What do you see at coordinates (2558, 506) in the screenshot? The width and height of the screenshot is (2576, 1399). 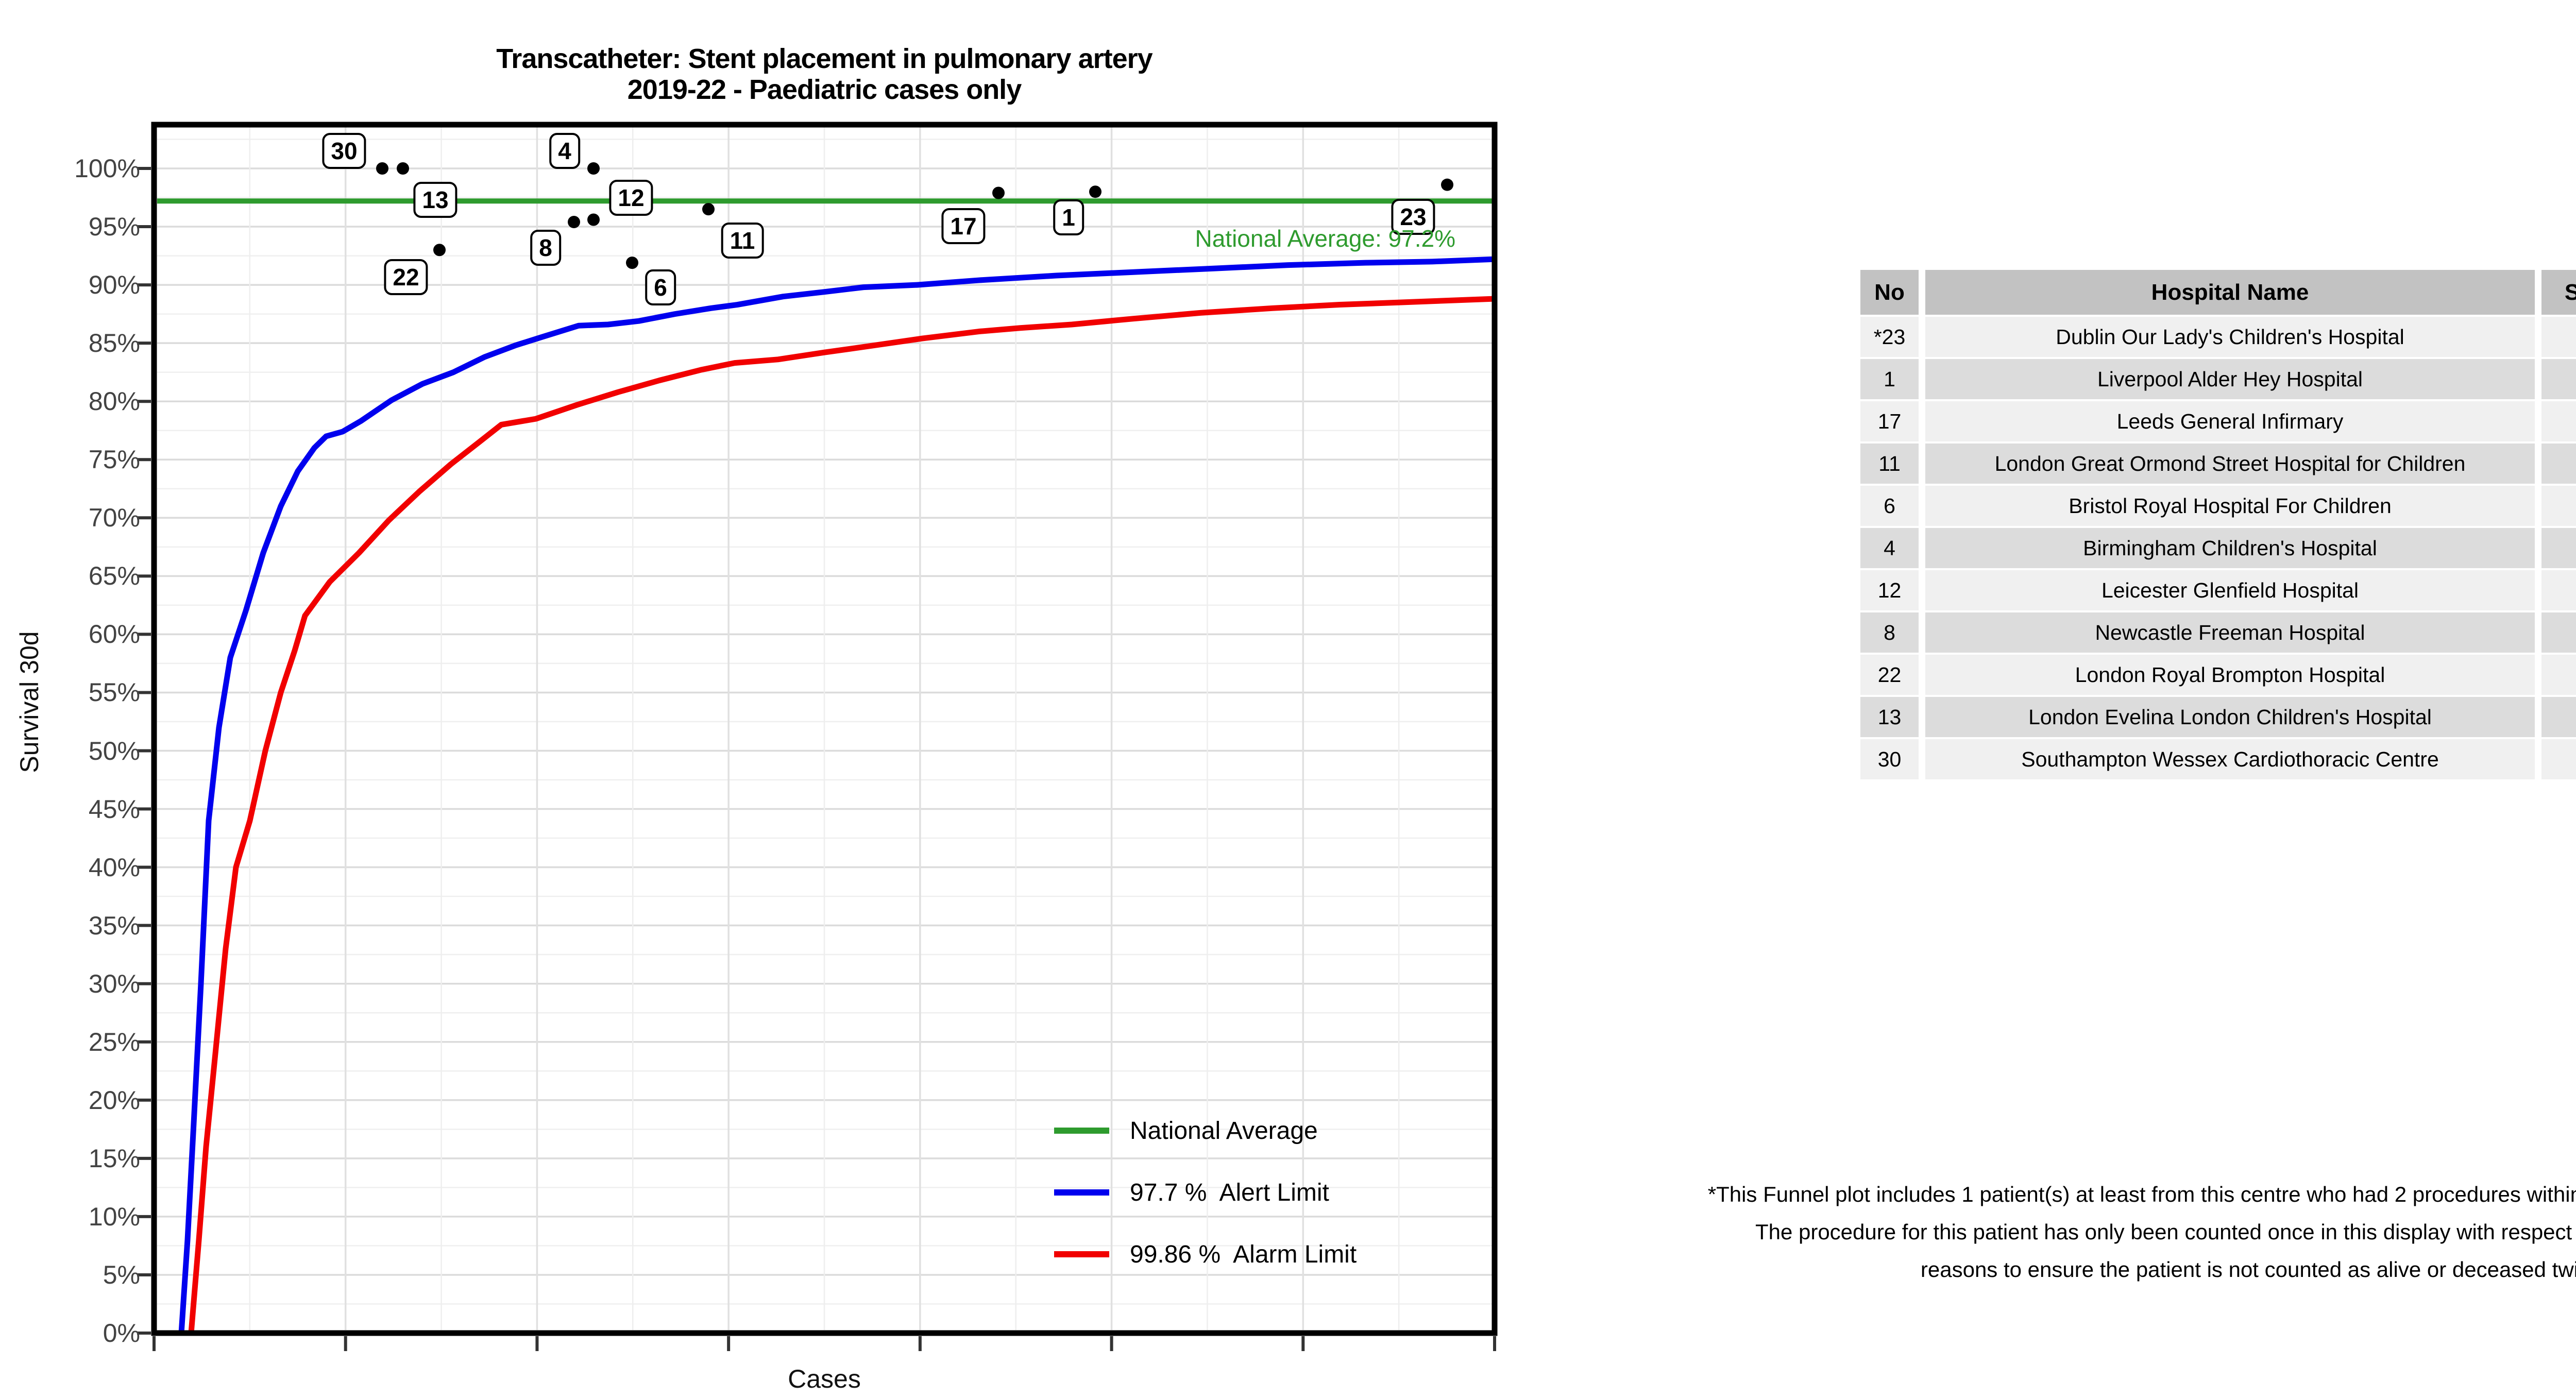 I see `table-cell-survival: 92%` at bounding box center [2558, 506].